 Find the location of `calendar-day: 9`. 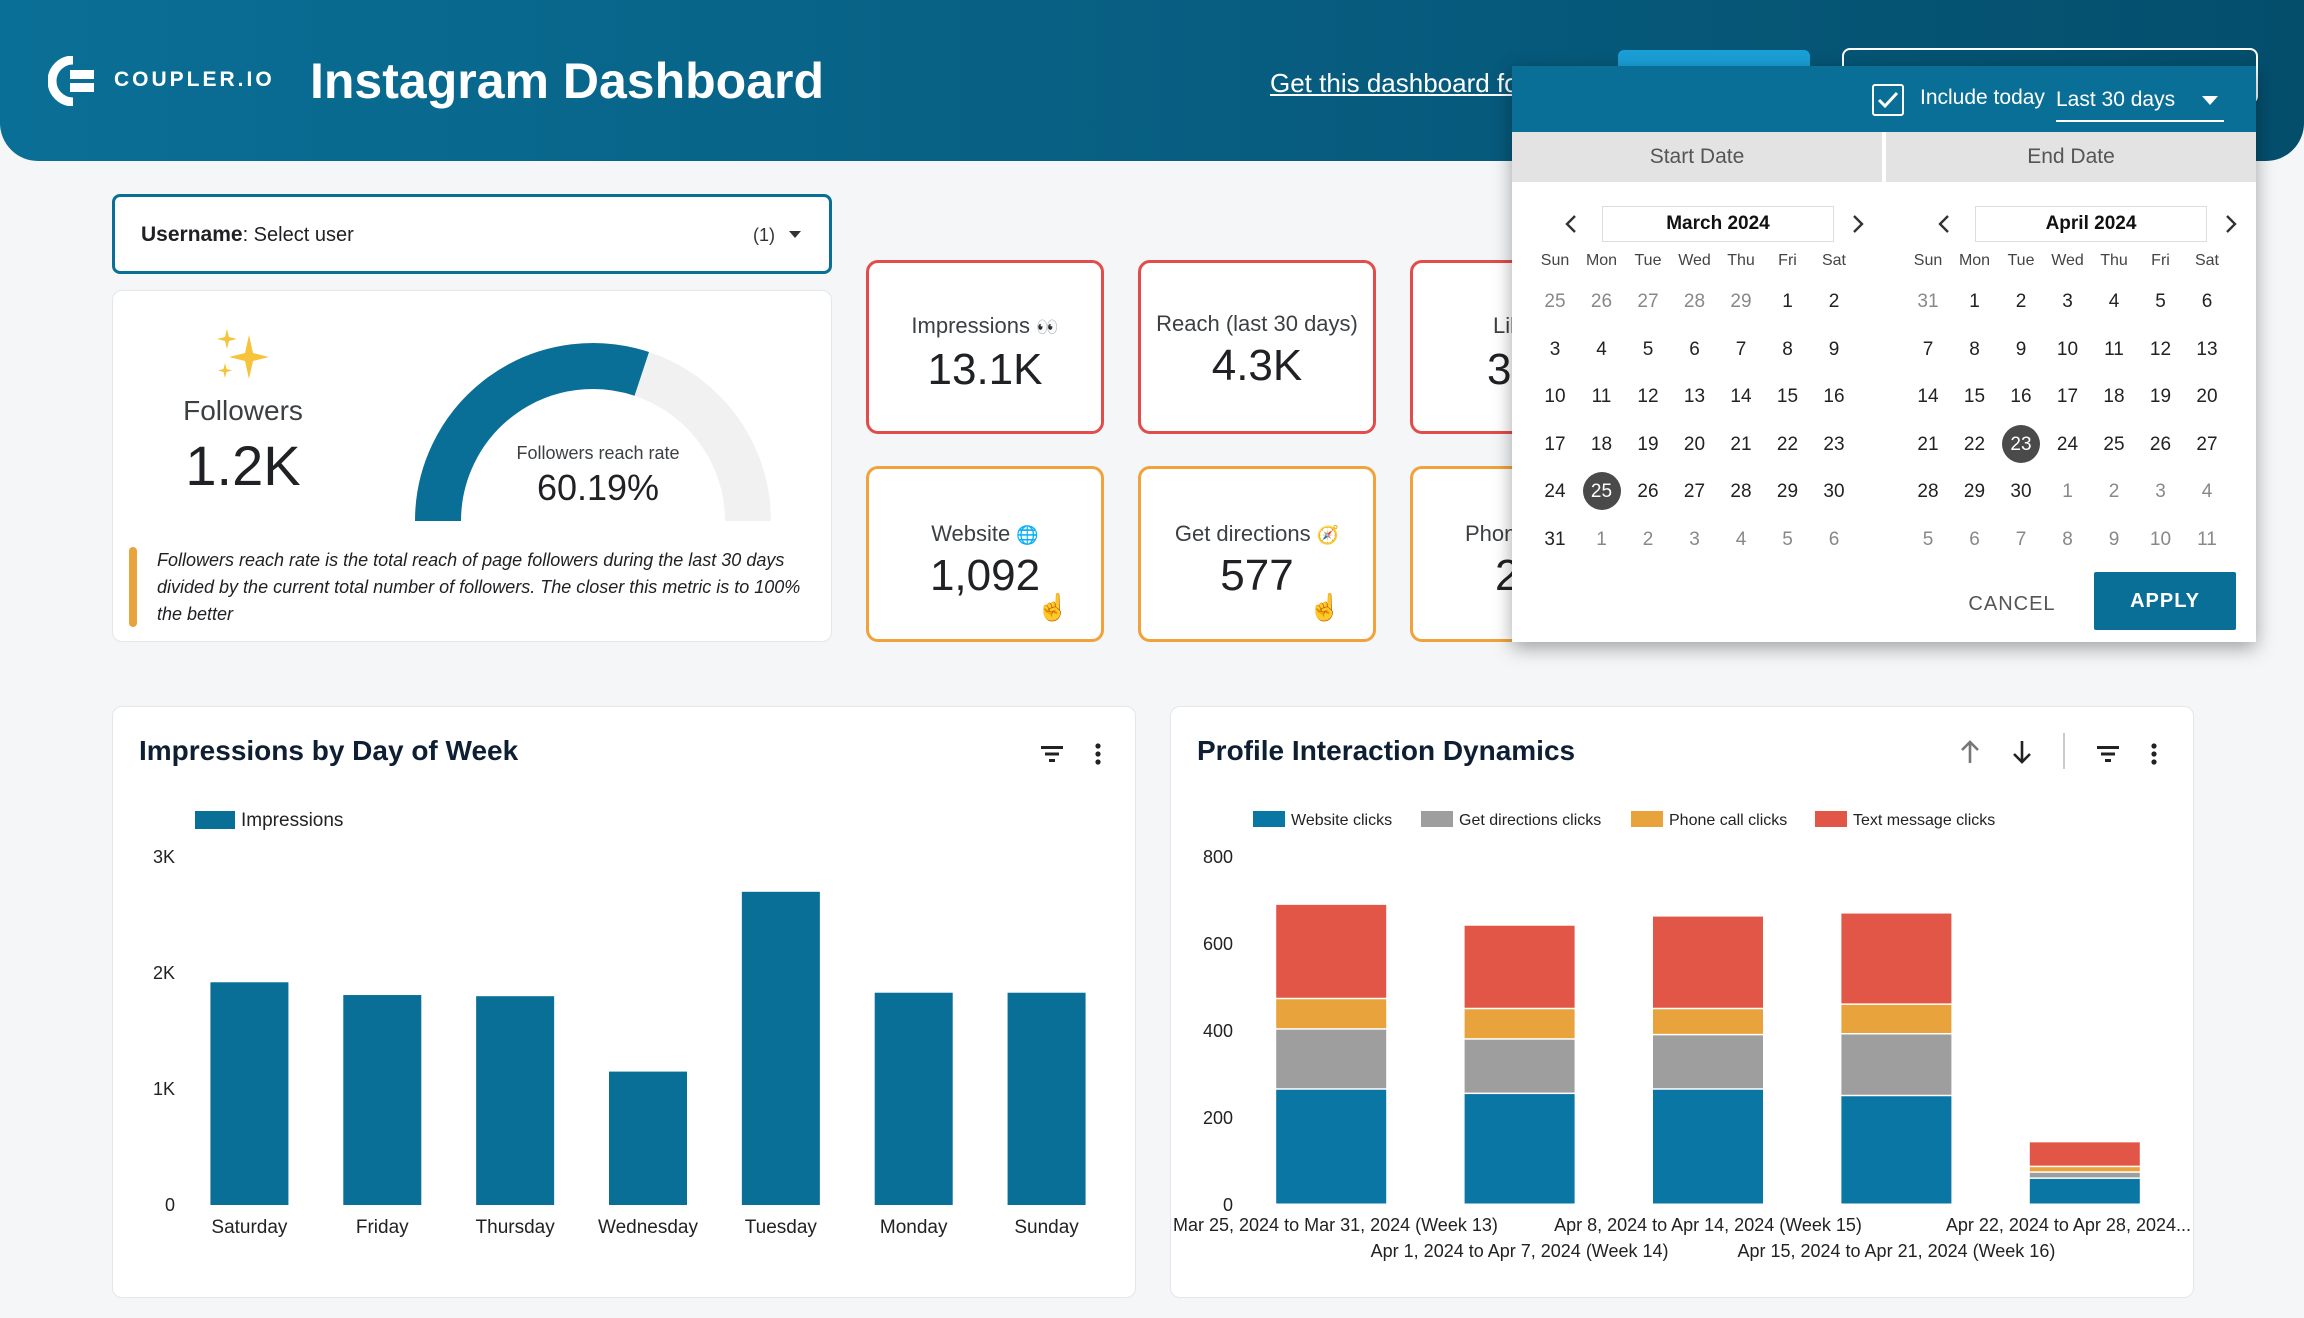

calendar-day: 9 is located at coordinates (2021, 349).